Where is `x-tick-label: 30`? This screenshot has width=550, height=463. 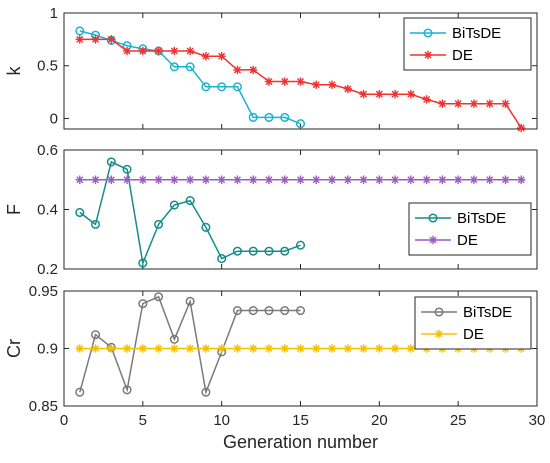
x-tick-label: 30 is located at coordinates (537, 420).